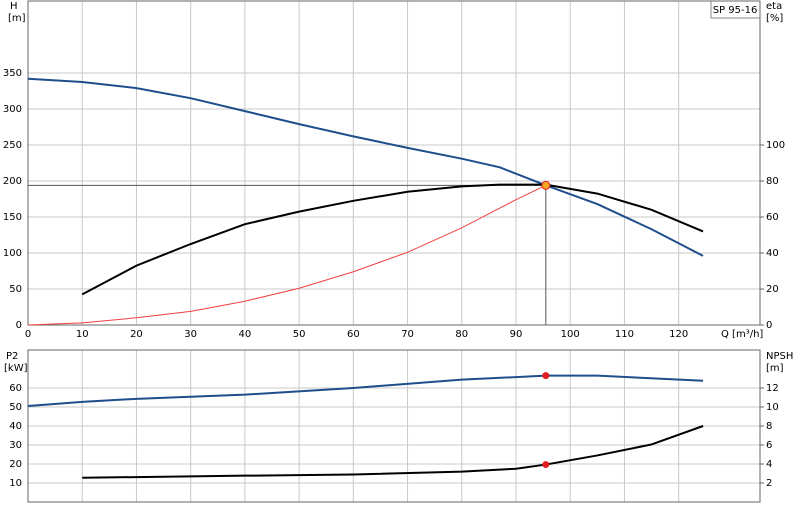  I want to click on y-tick-label: 30, so click(15, 445).